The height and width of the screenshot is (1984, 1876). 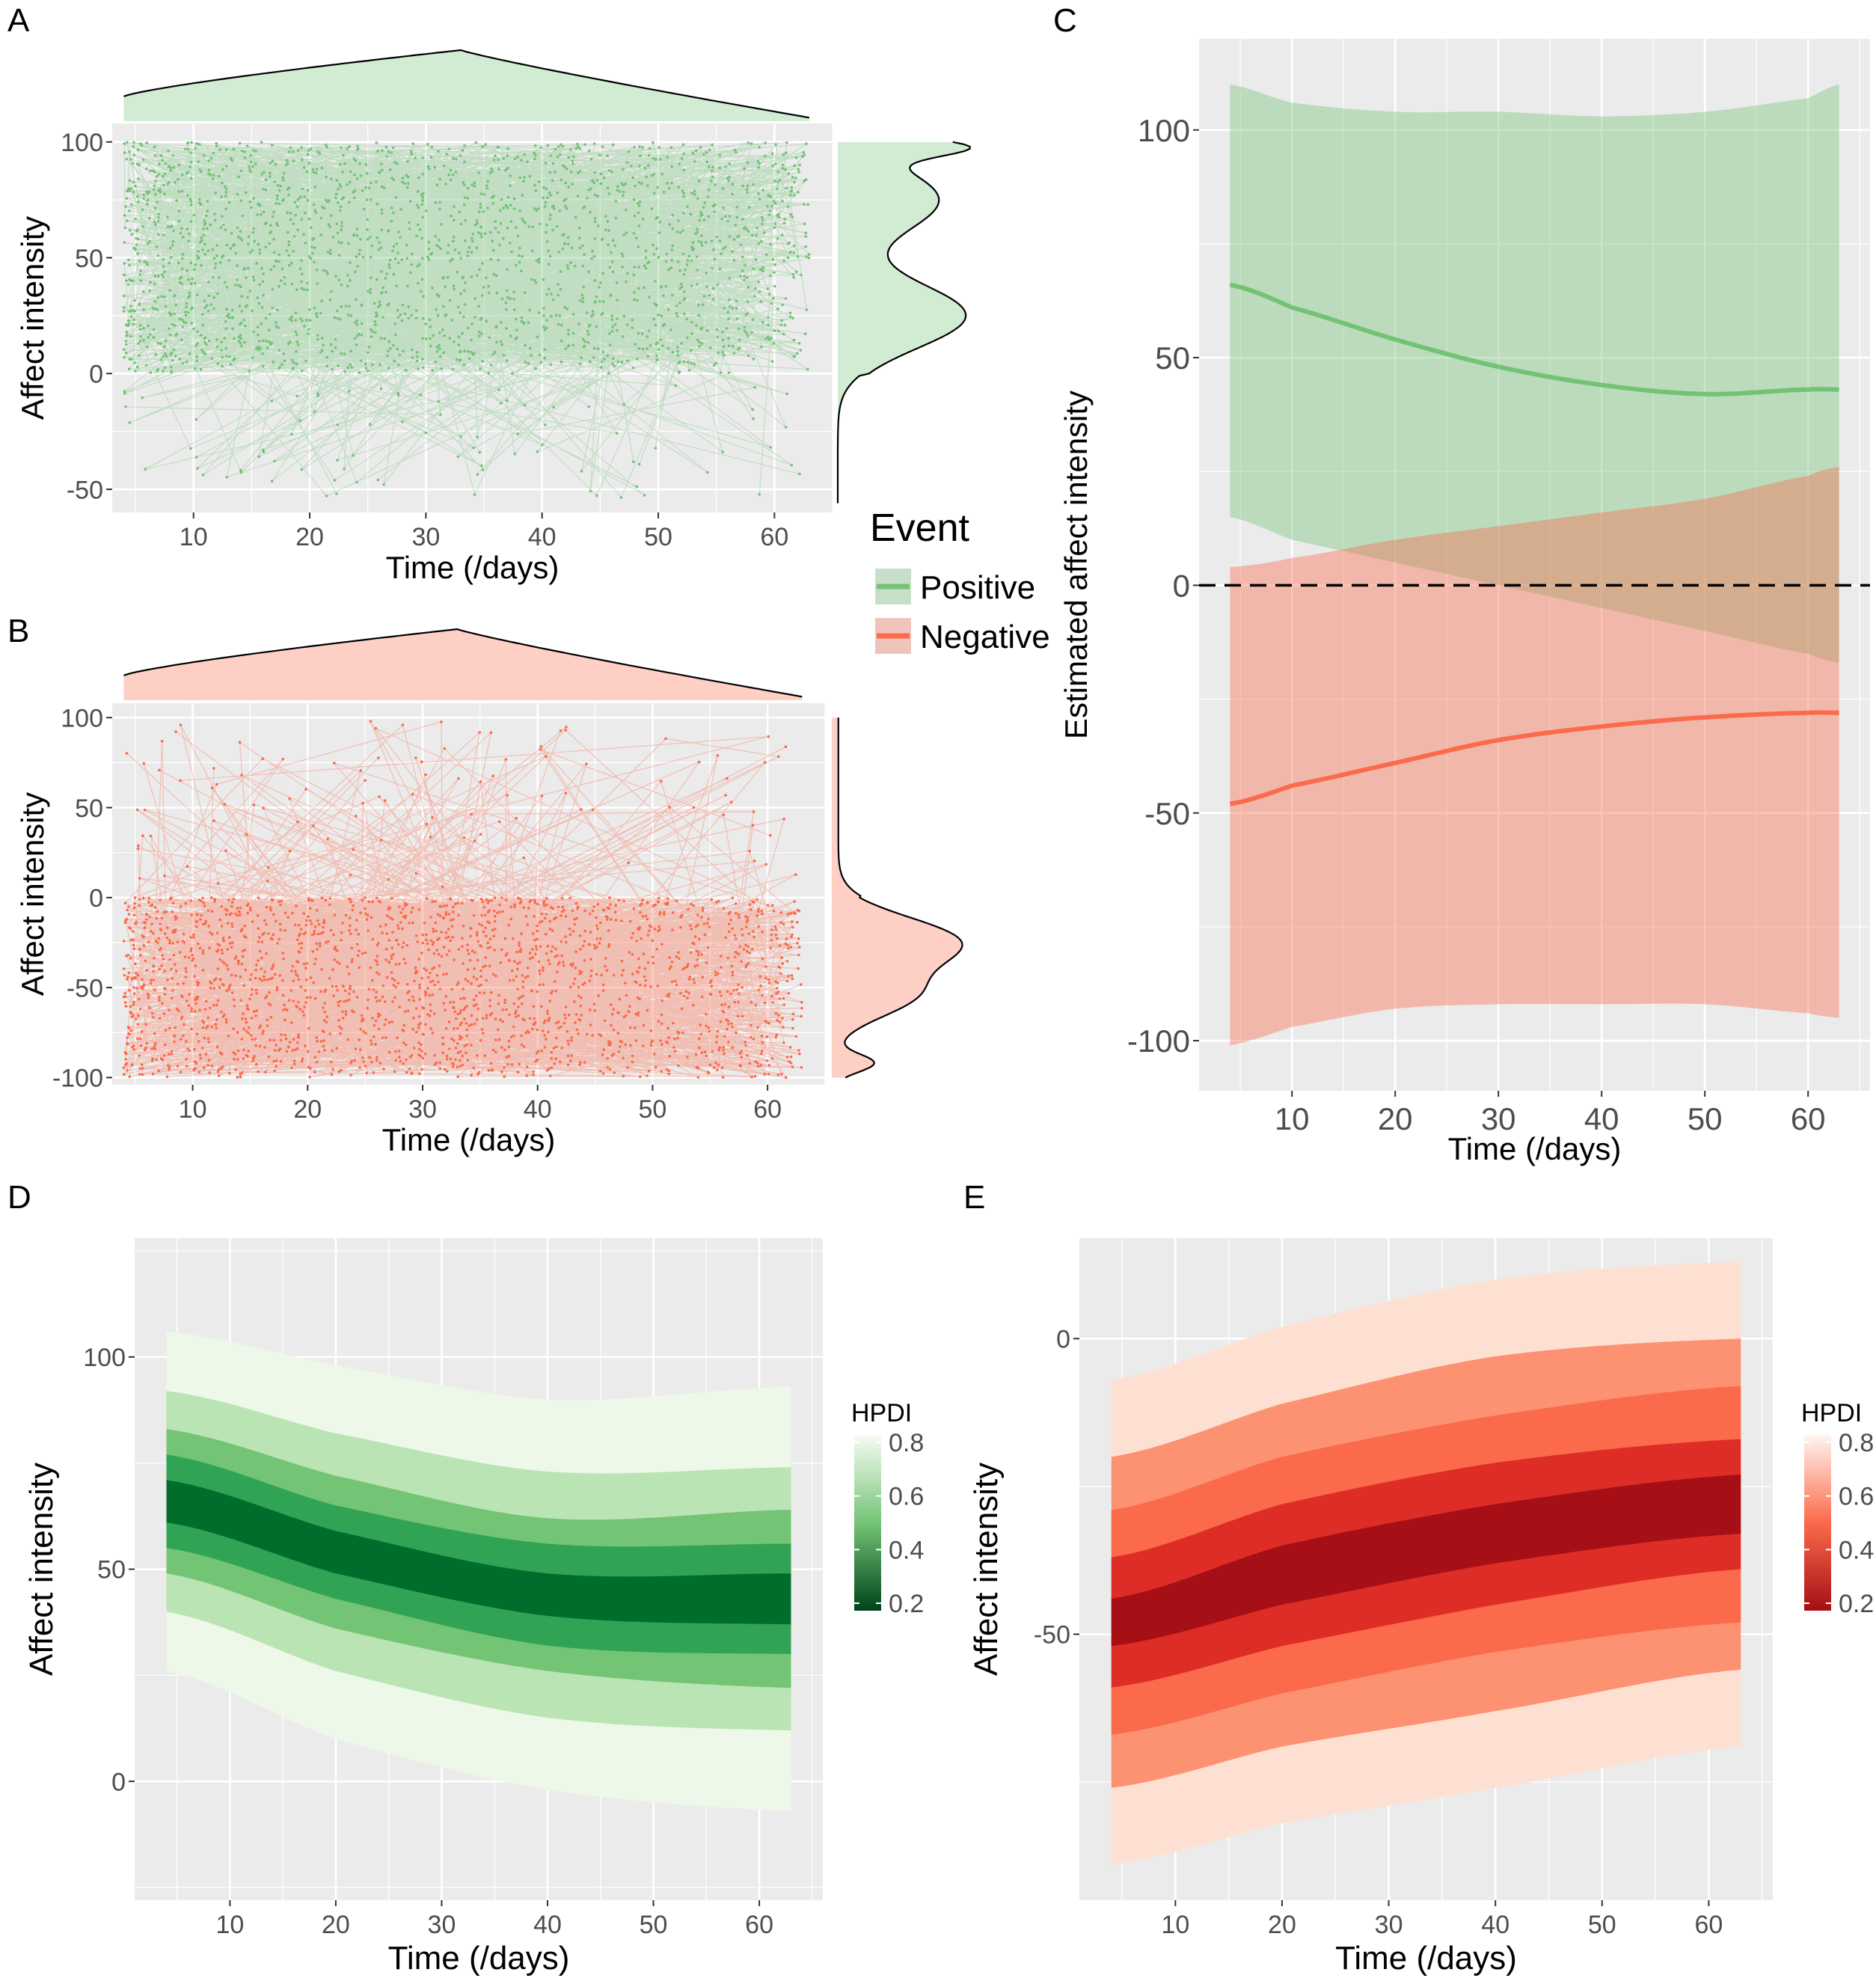 I want to click on panel-label-d: D, so click(x=19, y=1197).